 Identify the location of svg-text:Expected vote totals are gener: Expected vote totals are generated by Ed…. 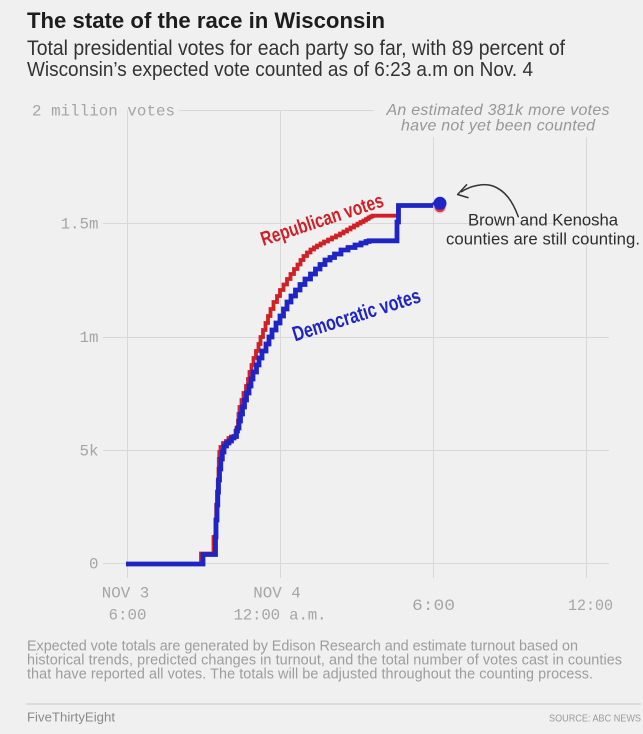
(302, 647).